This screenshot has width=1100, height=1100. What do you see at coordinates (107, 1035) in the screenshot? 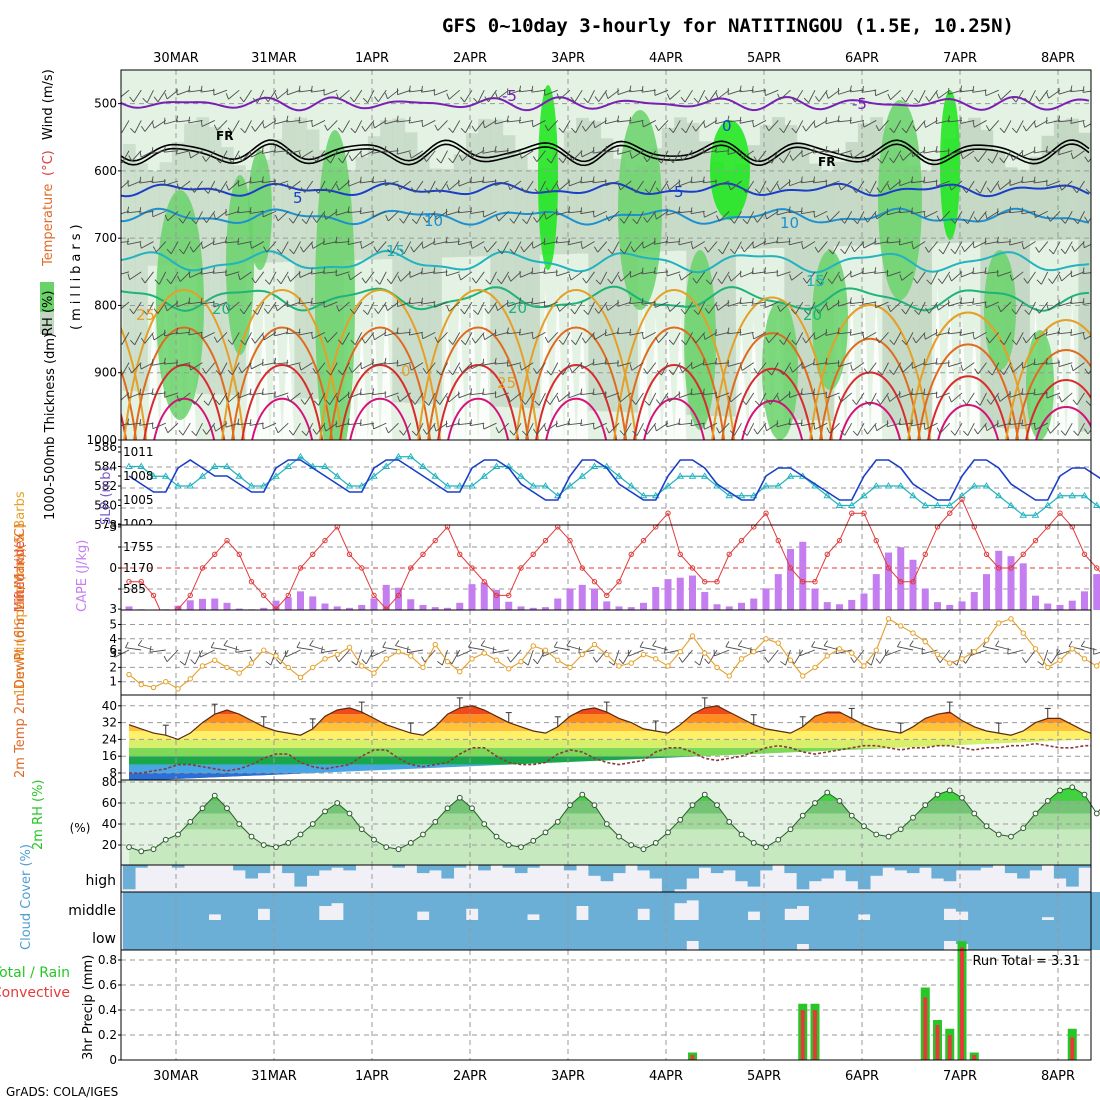
I see `tick-label: 0.2` at bounding box center [107, 1035].